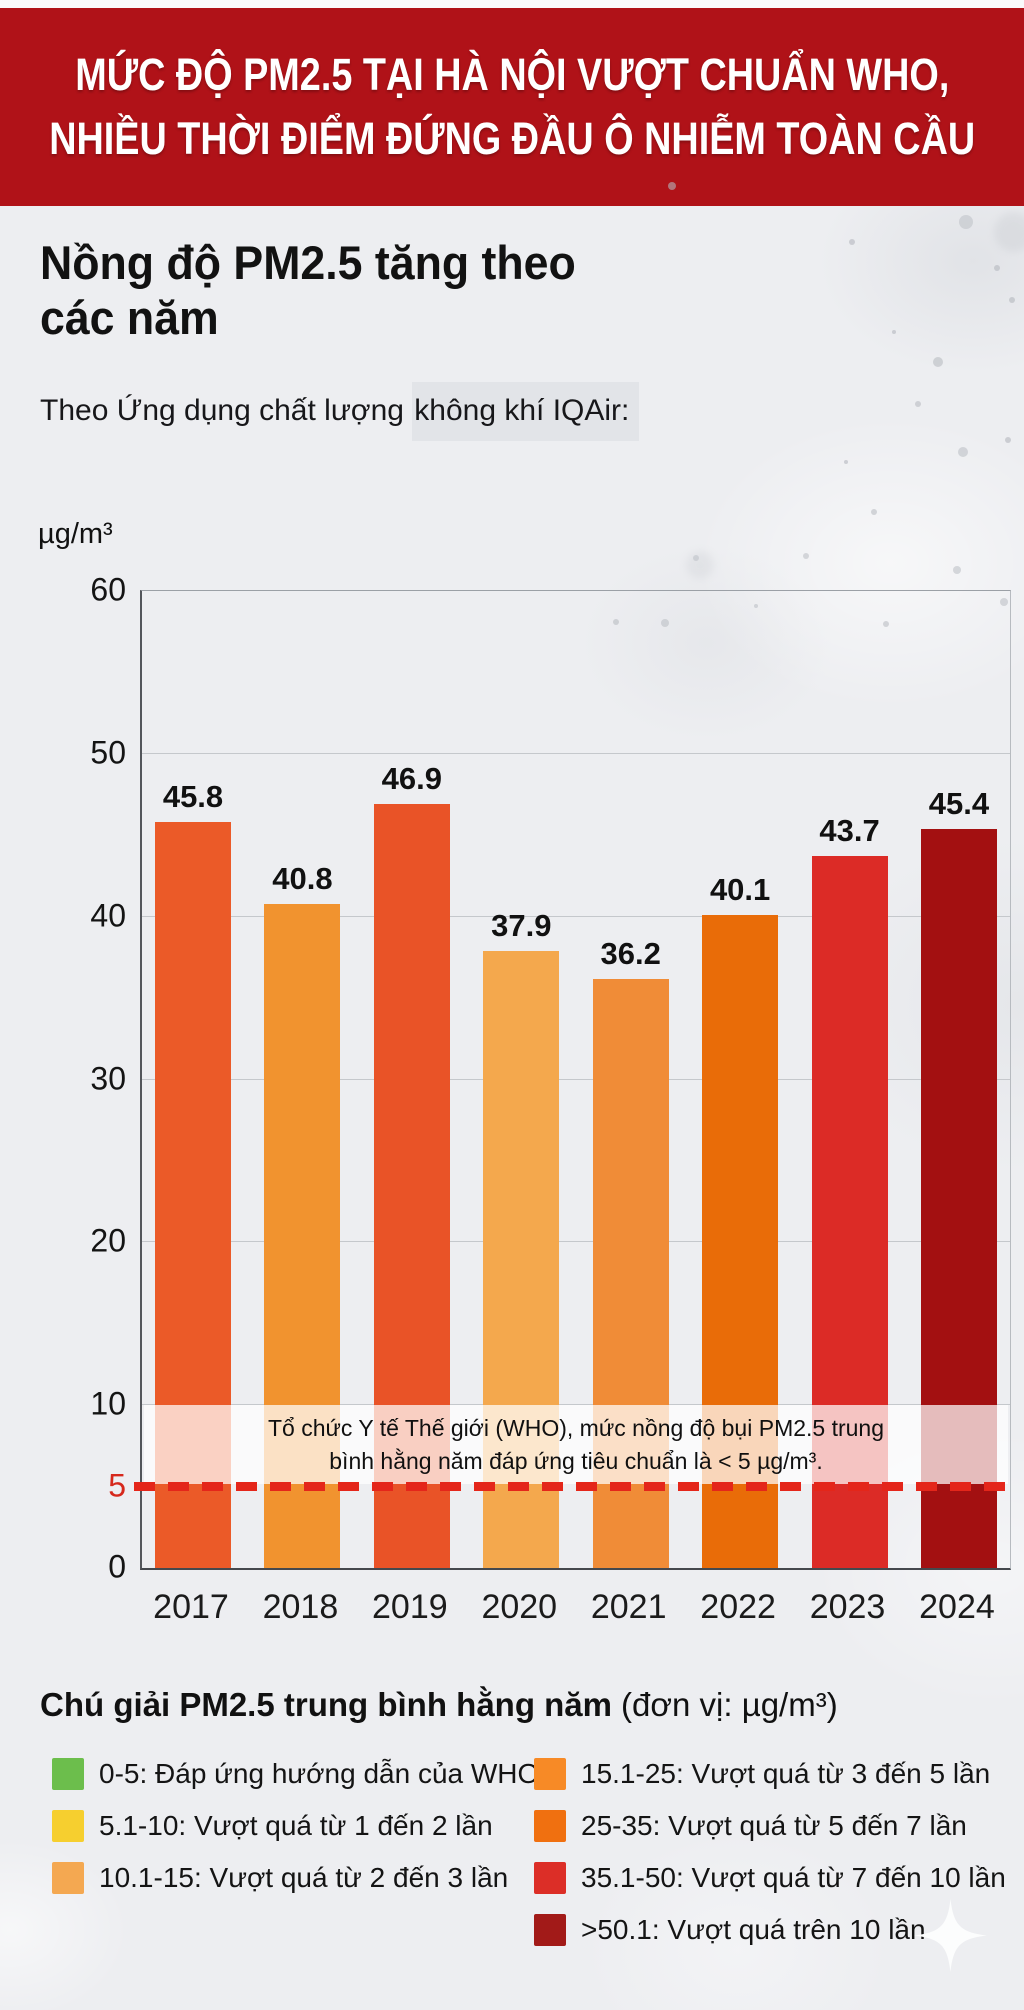  Describe the element at coordinates (302, 878) in the screenshot. I see `bar-value-label-2018: 40.8` at that location.